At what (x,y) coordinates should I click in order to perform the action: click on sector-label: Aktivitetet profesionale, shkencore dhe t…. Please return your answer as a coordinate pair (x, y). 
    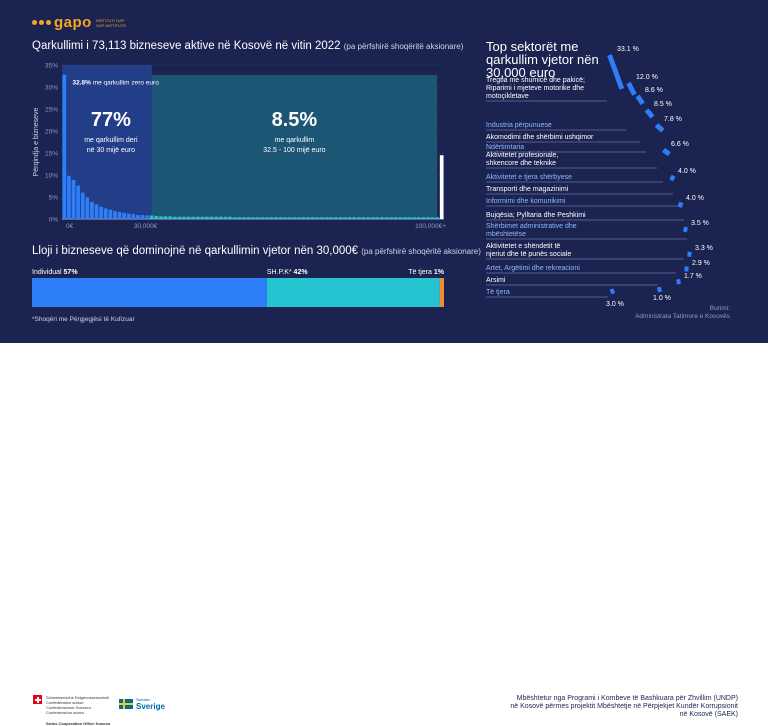
    Looking at the image, I should click on (522, 159).